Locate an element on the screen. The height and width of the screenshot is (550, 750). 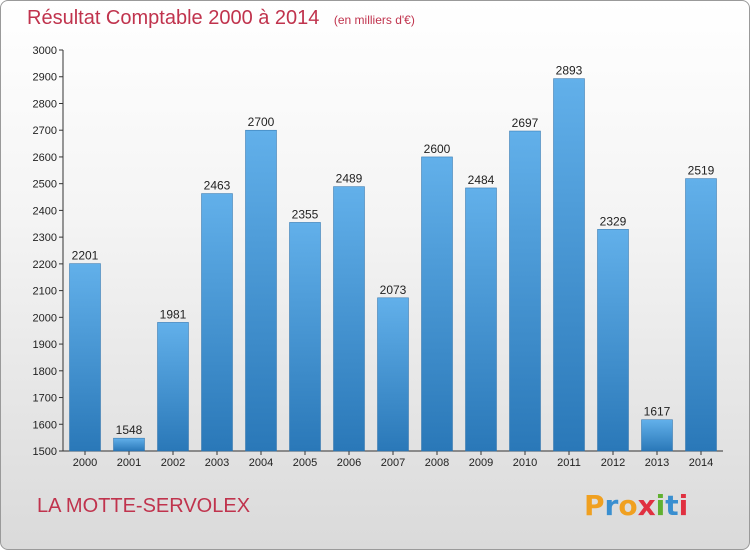
y-tick-label: 2800 is located at coordinates (45, 104).